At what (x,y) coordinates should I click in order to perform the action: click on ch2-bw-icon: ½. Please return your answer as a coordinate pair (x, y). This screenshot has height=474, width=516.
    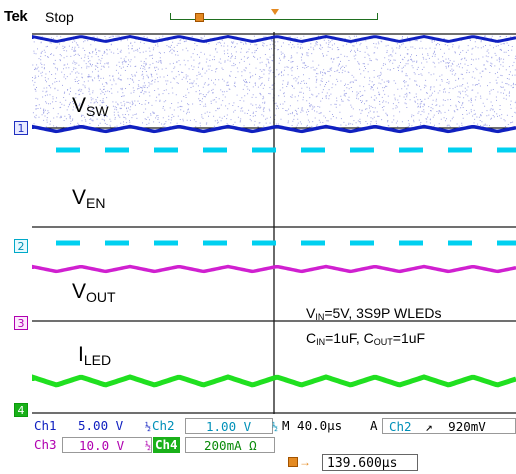
    Looking at the image, I should click on (275, 427).